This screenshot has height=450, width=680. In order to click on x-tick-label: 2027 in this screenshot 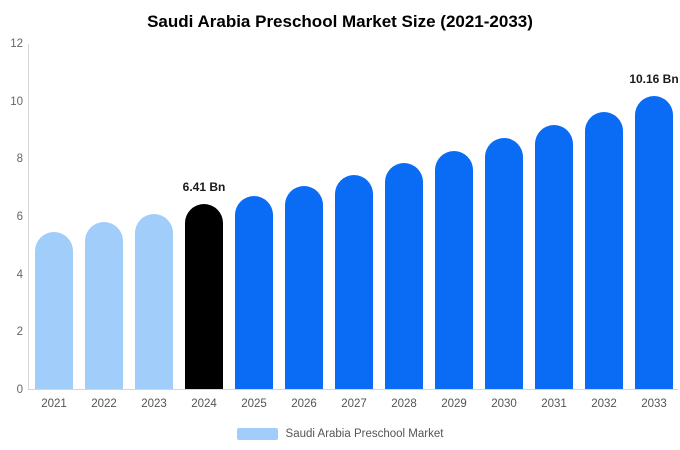, I will do `click(354, 404)`.